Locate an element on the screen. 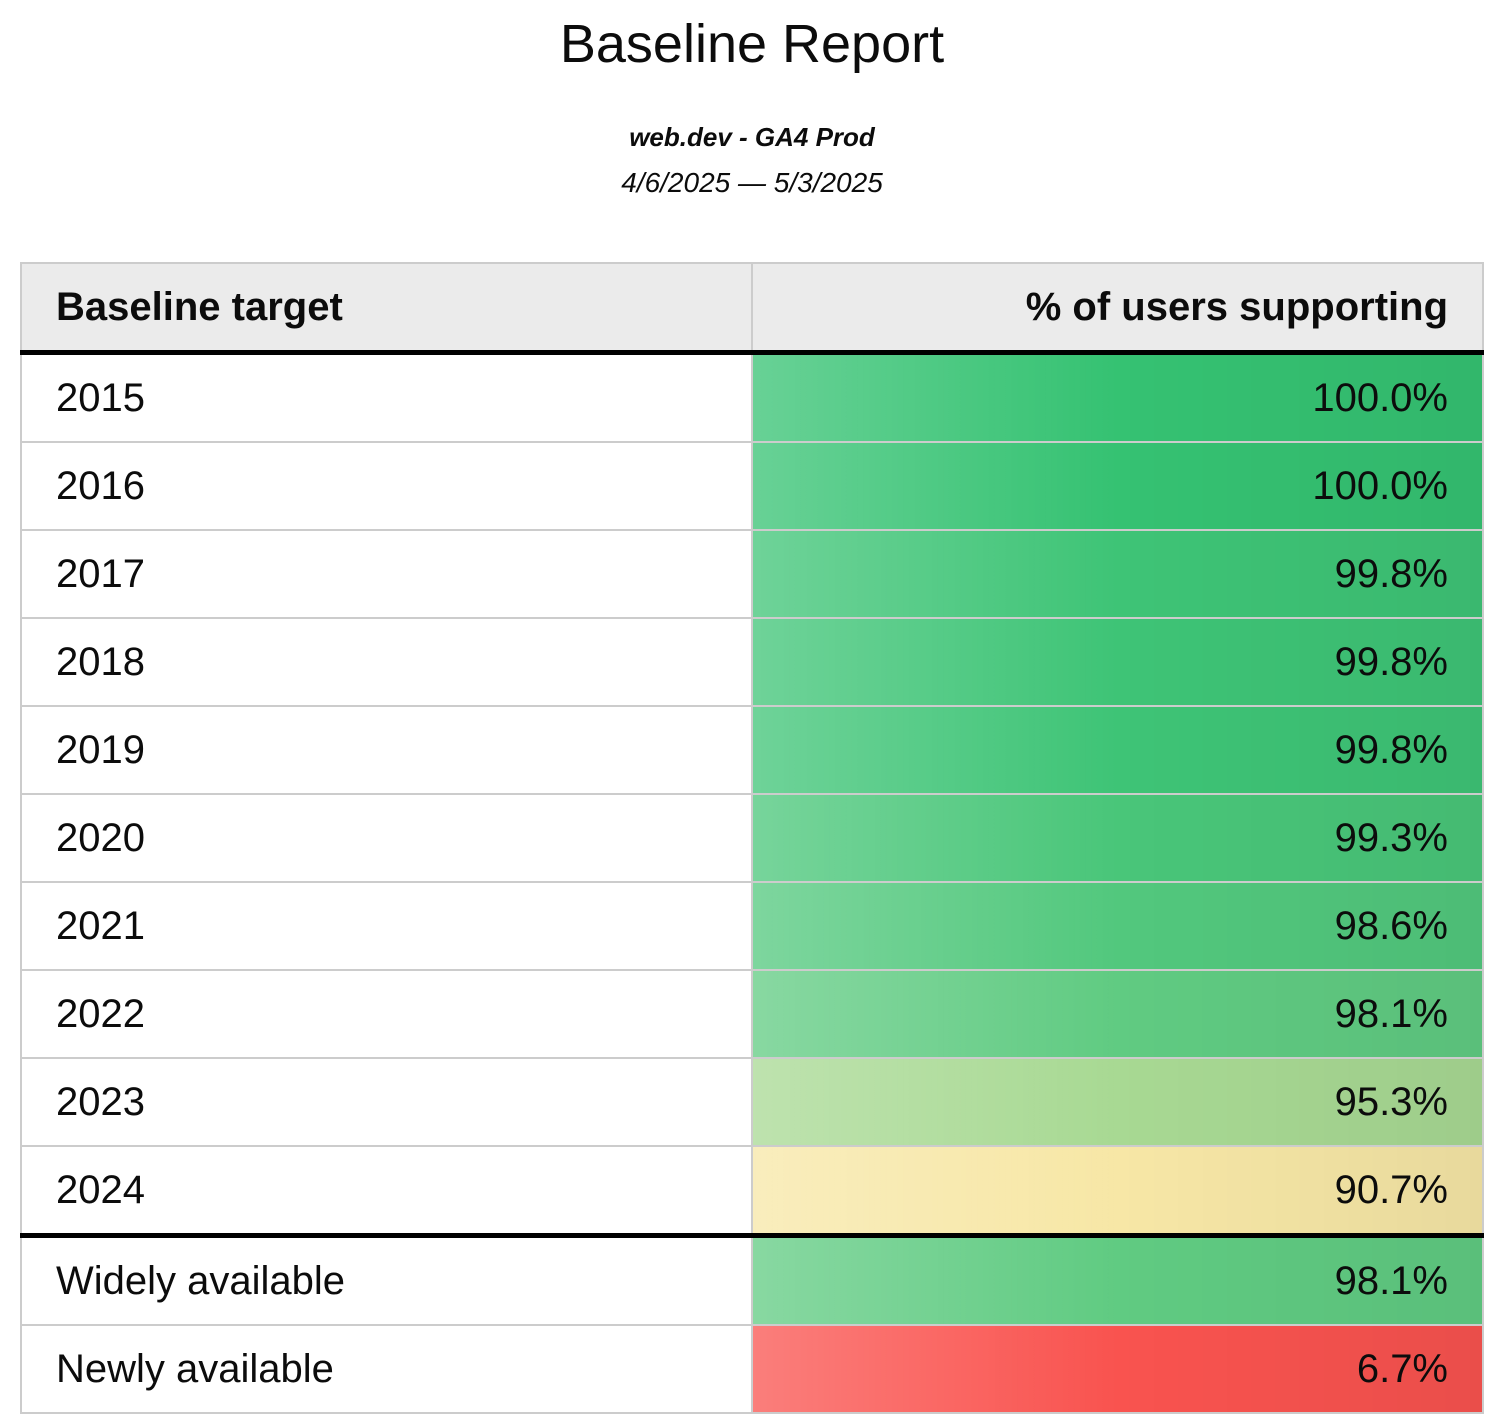 Image resolution: width=1504 pixels, height=1426 pixels. table-row: 2017 99.8% is located at coordinates (752, 574).